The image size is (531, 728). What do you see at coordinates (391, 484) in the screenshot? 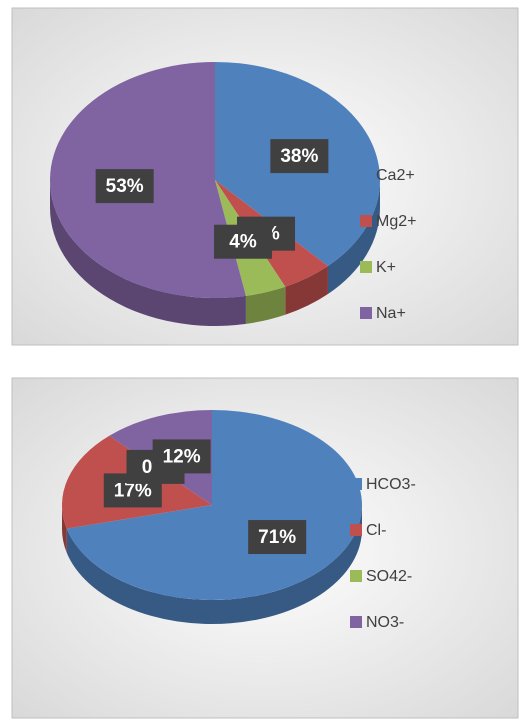
I see `legend-label: HCO3-` at bounding box center [391, 484].